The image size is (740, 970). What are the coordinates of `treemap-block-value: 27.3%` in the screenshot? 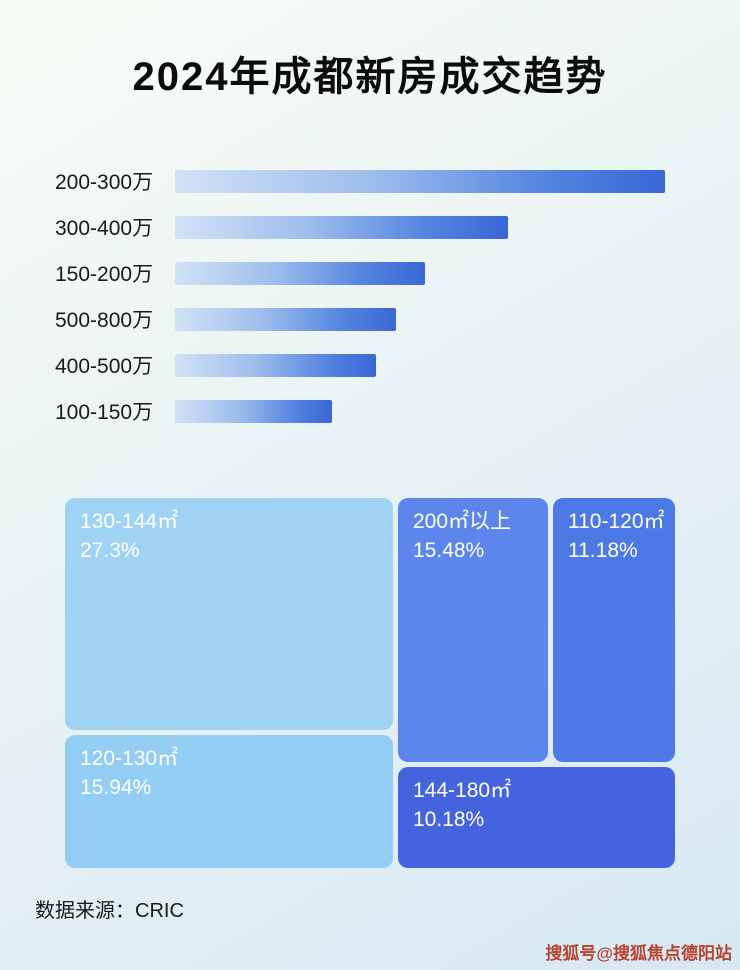 It's located at (110, 551).